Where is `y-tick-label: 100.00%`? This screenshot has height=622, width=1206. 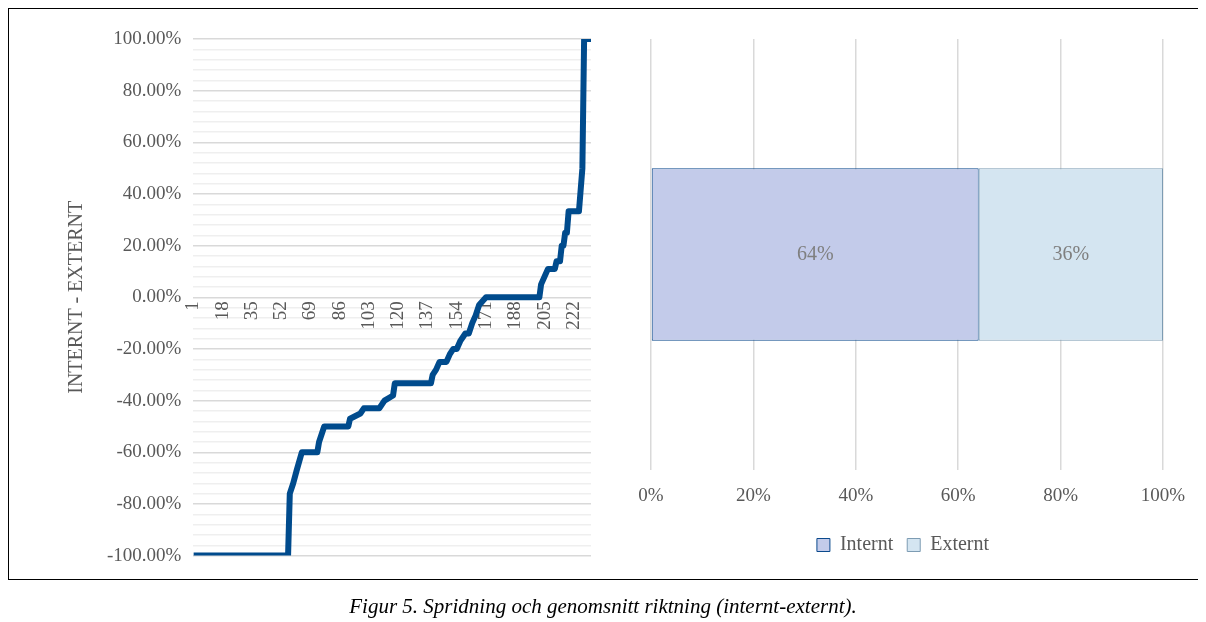 y-tick-label: 100.00% is located at coordinates (147, 37).